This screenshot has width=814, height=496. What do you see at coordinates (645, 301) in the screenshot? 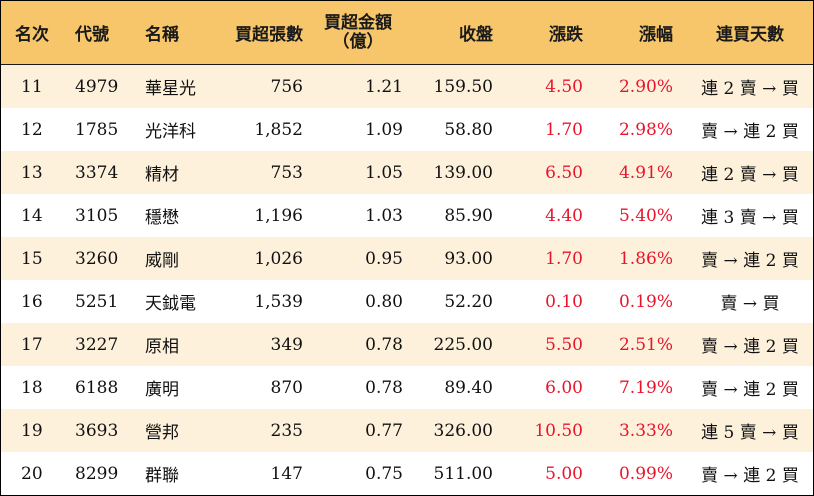
I see `cell-change-pct: 0.19%` at bounding box center [645, 301].